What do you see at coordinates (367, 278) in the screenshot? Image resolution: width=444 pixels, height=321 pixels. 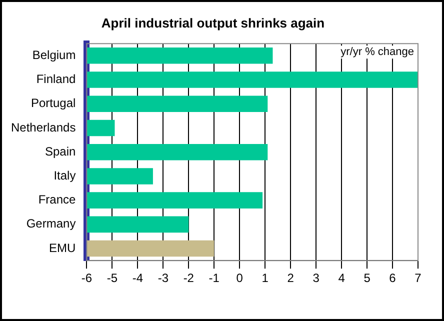 I see `x-tick-label: 5` at bounding box center [367, 278].